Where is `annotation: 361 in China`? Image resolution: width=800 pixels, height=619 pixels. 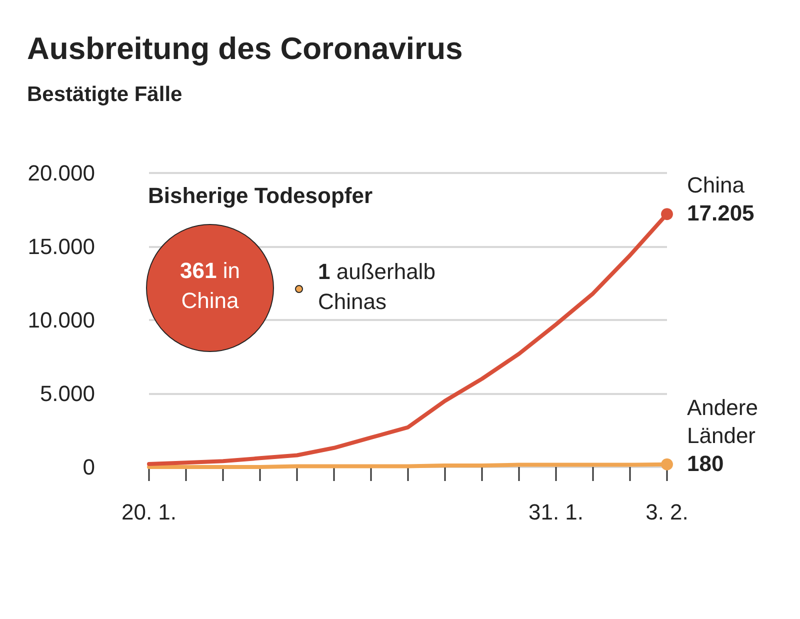 annotation: 361 in China is located at coordinates (210, 286).